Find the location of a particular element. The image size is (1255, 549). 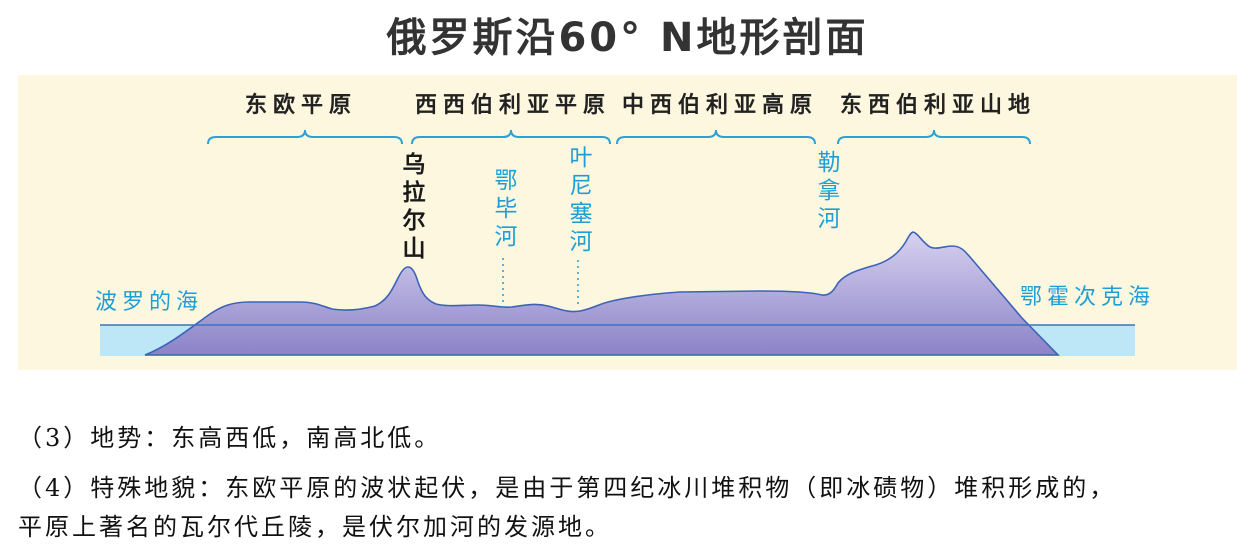

obi-river-label: 鄂毕河 is located at coordinates (503, 210).